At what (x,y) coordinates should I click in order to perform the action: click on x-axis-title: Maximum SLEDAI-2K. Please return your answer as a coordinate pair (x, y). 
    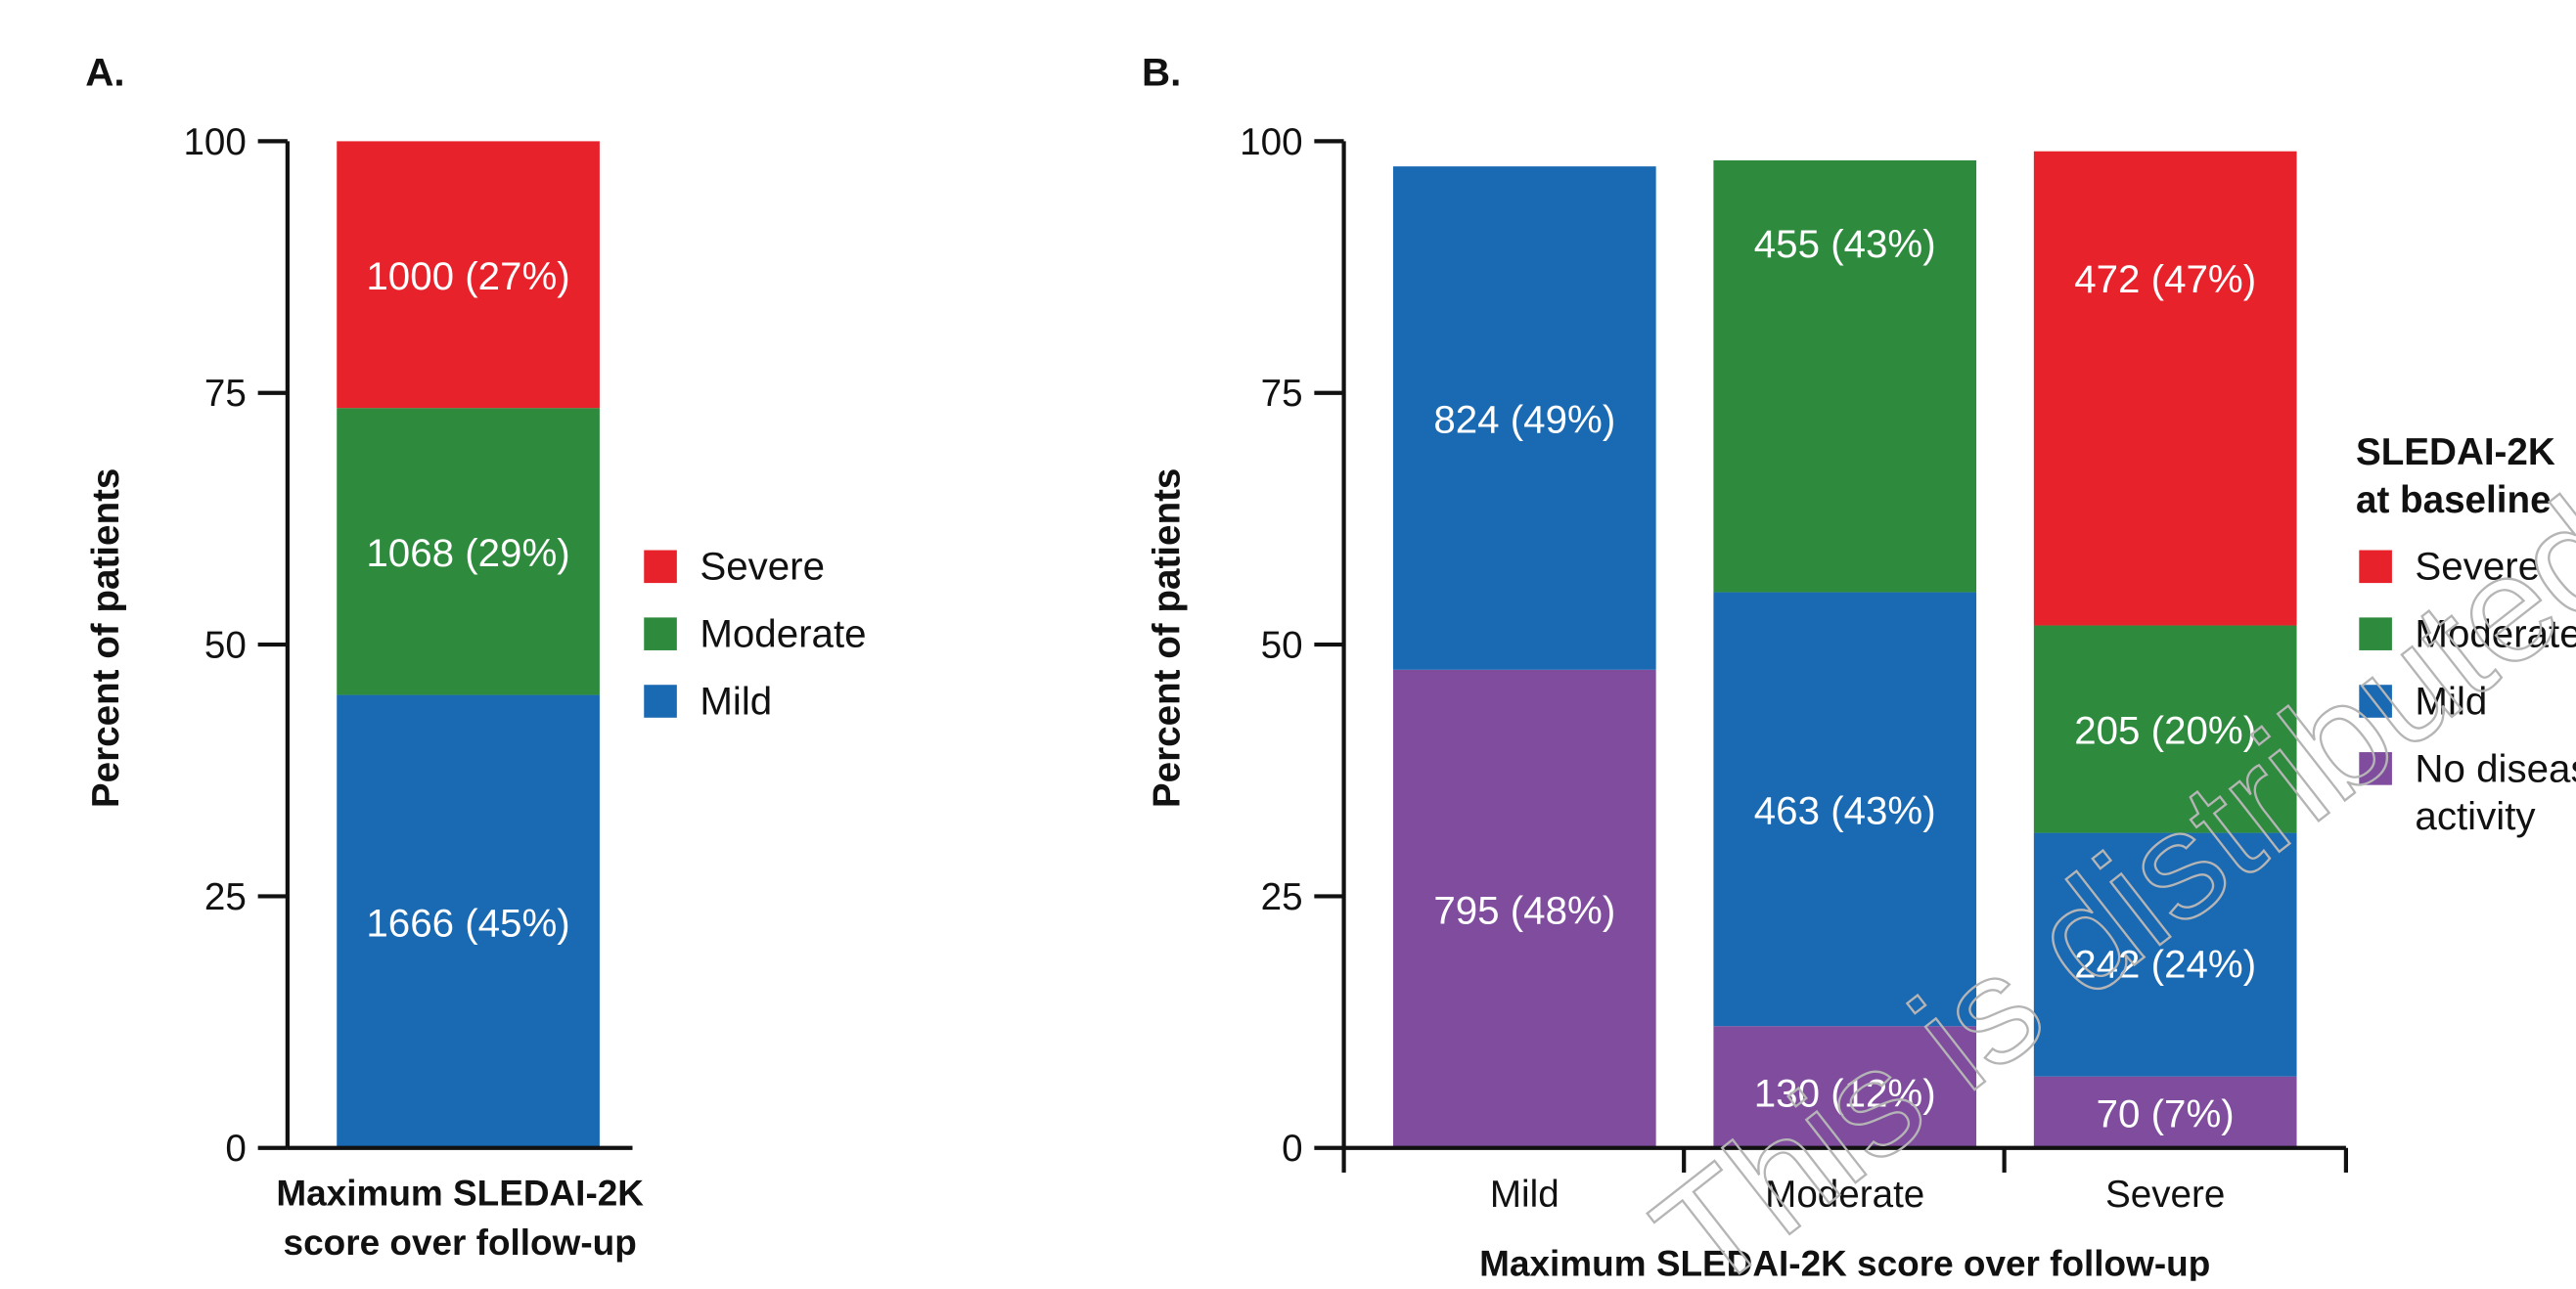
    Looking at the image, I should click on (460, 1194).